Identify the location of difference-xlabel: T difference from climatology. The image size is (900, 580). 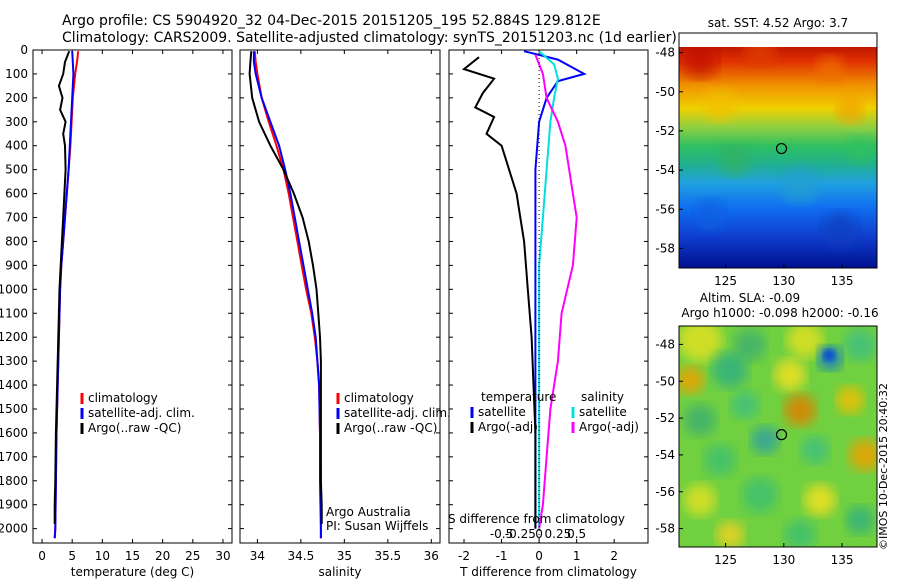
(548, 572).